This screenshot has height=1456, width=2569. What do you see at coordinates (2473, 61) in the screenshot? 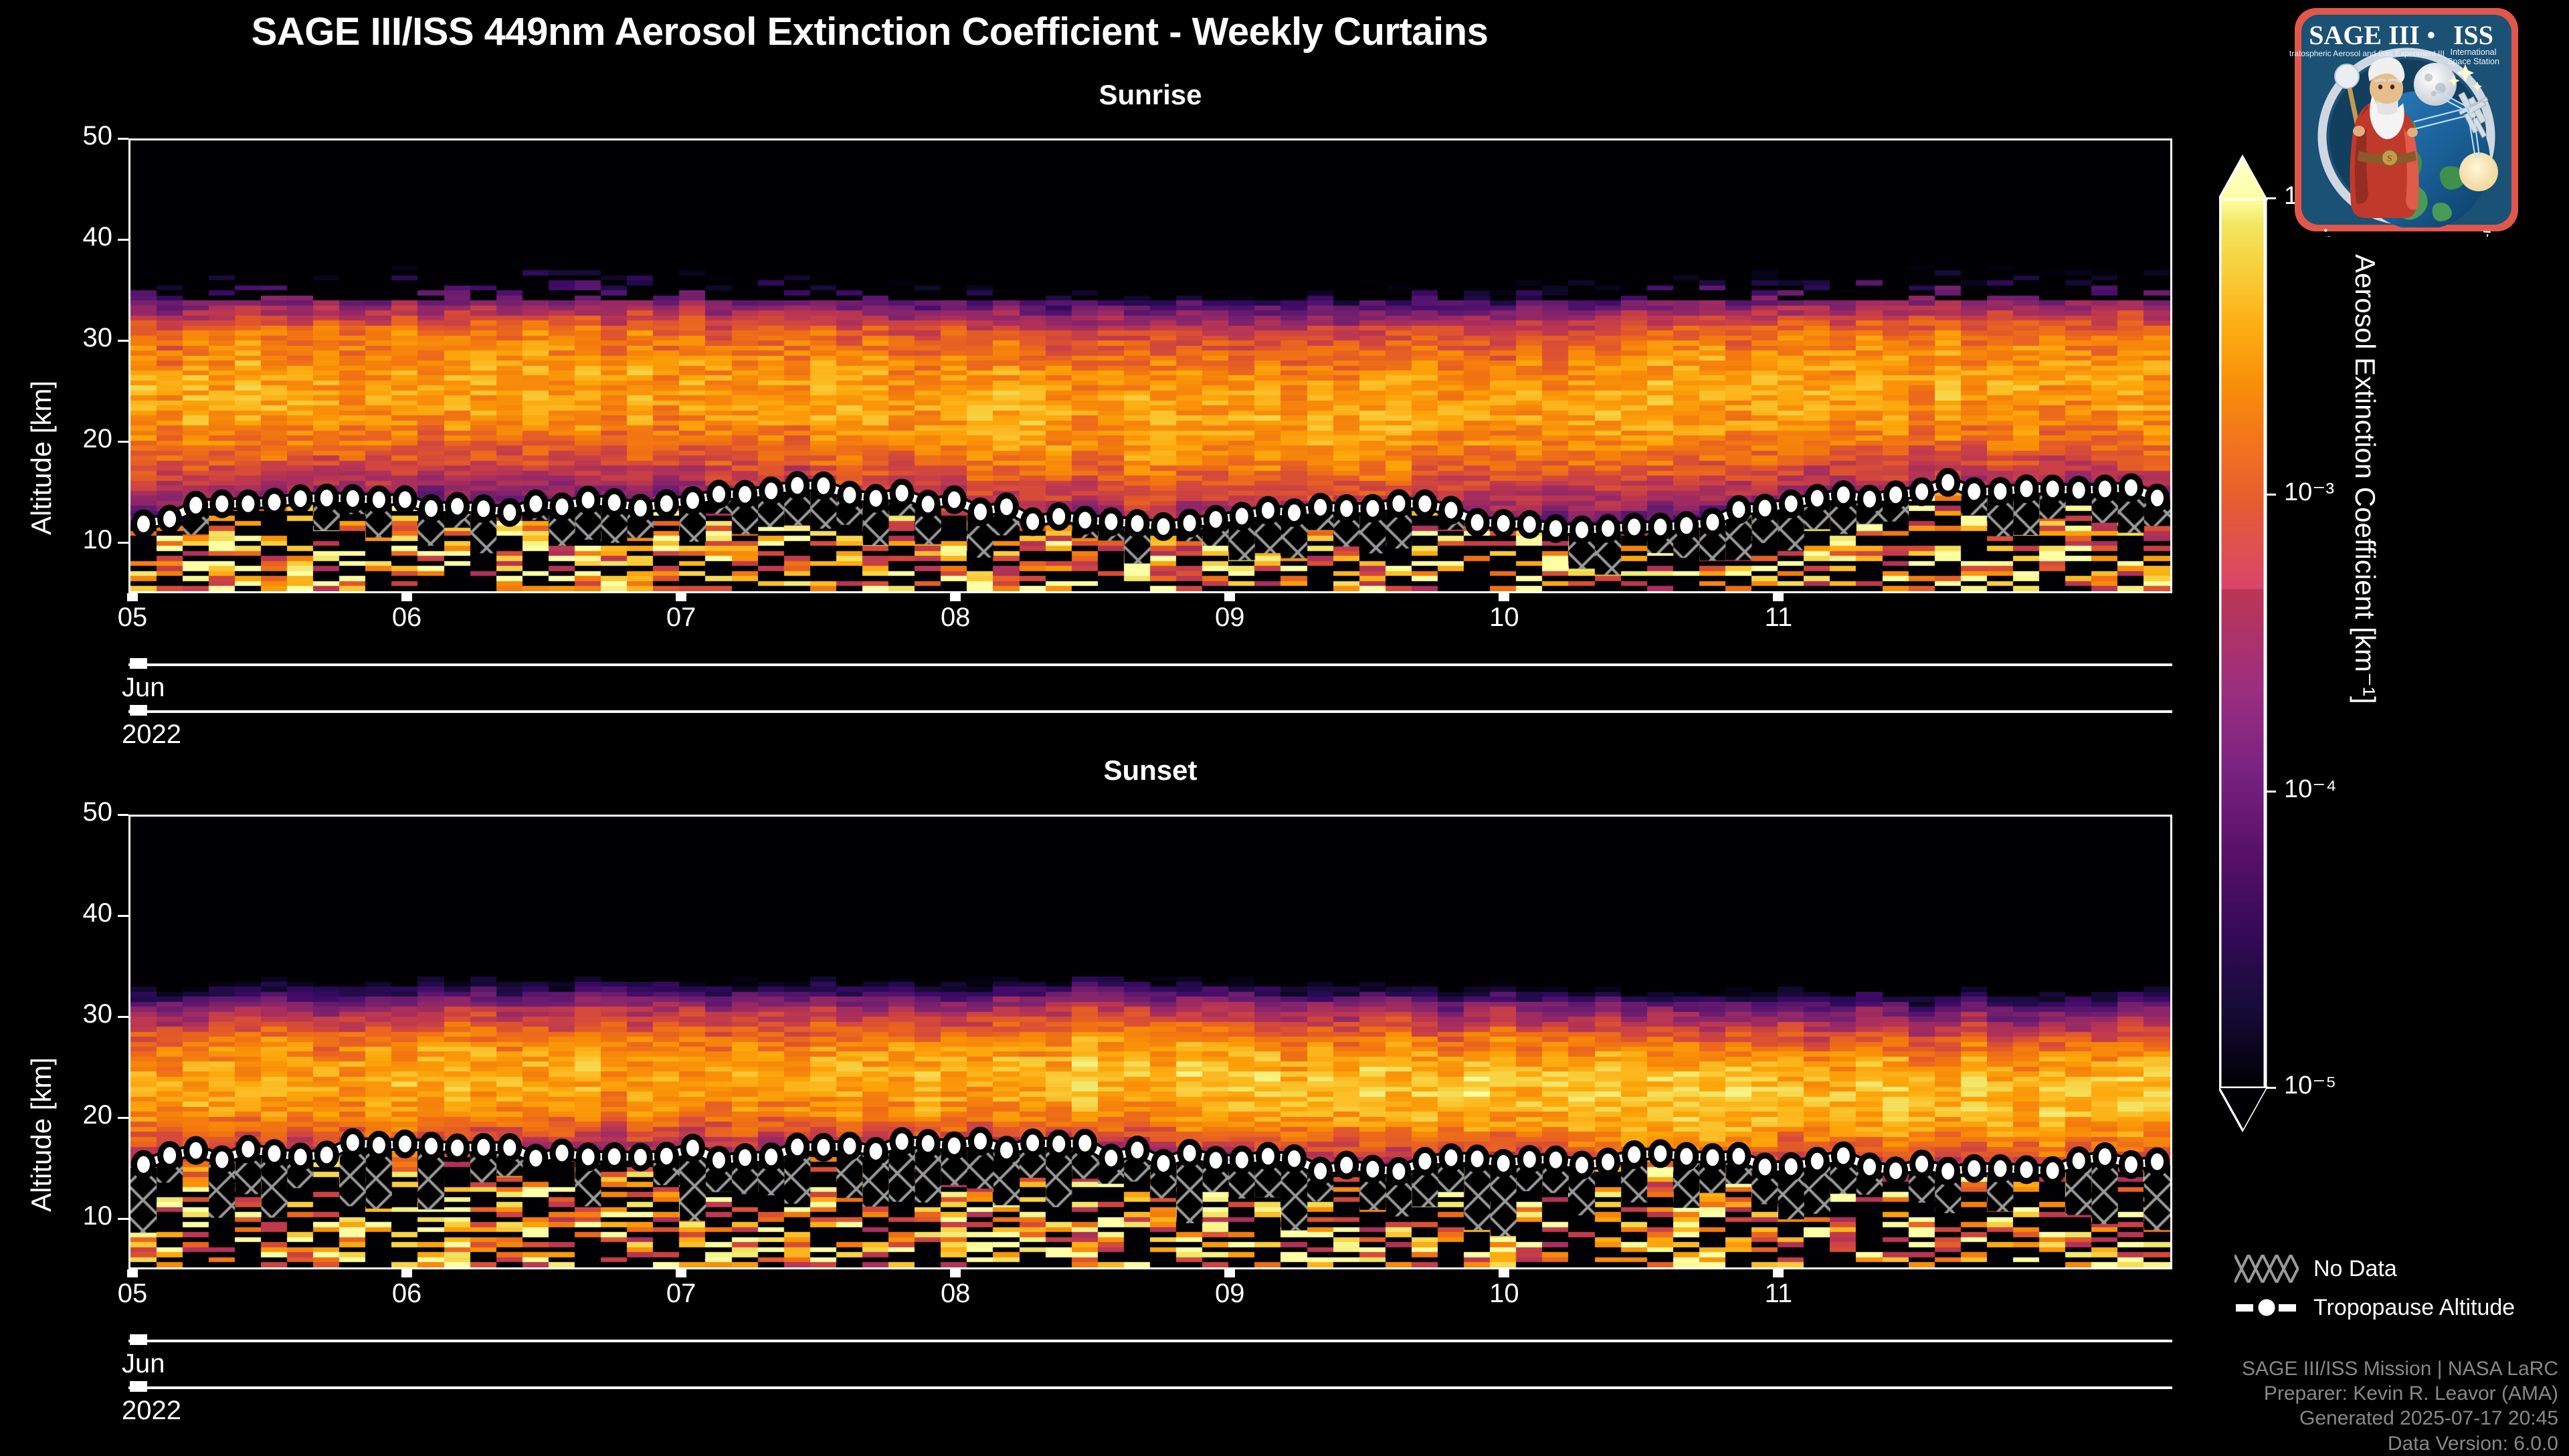
I see `logo-subtitle-right-2: Space Station` at bounding box center [2473, 61].